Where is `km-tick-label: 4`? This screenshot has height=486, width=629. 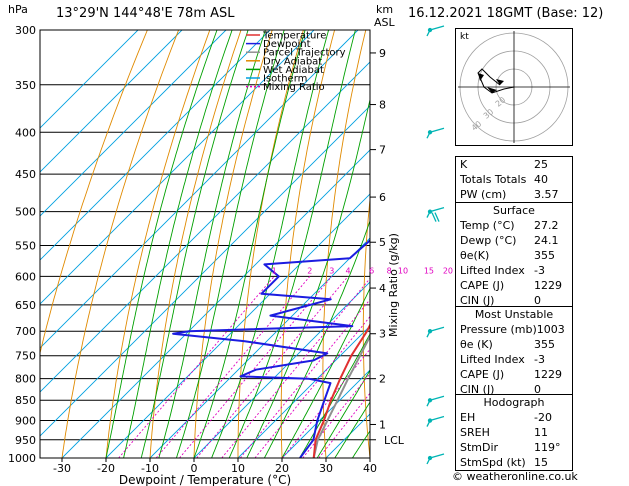
km-tick-label: 4 is located at coordinates (382, 288).